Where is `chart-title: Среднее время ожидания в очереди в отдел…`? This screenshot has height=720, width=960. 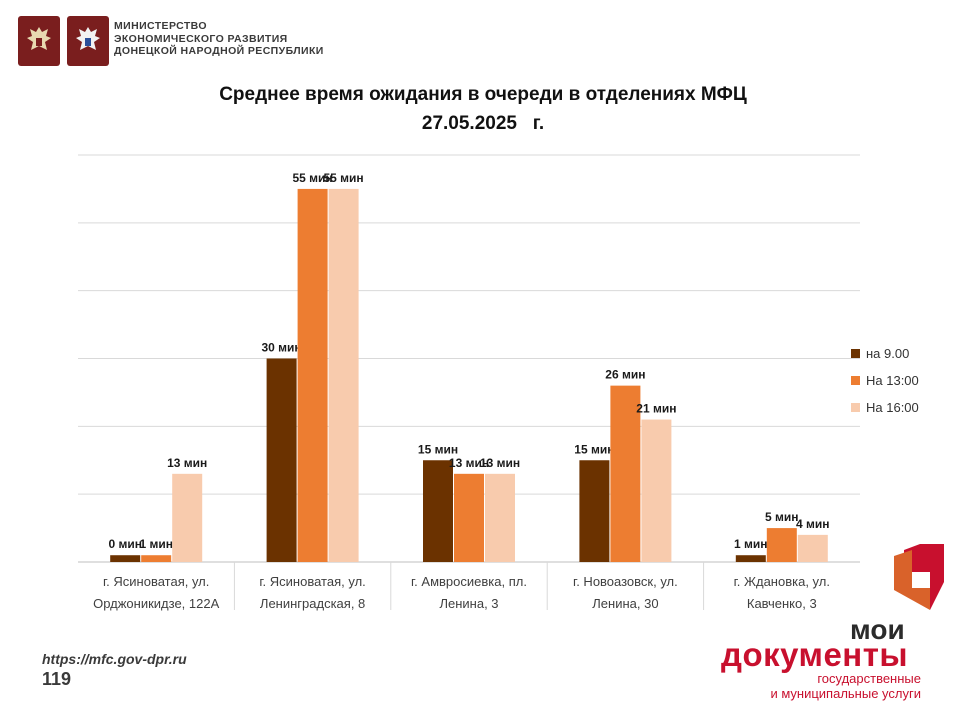
chart-title: Среднее время ожидания в очереди в отдел… is located at coordinates (483, 109).